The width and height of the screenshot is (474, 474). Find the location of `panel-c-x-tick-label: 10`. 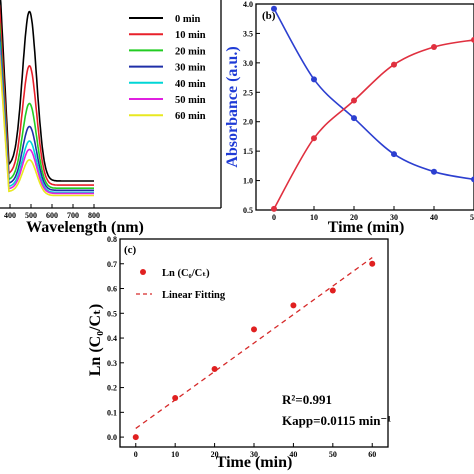

panel-c-x-tick-label: 10 is located at coordinates (175, 454).